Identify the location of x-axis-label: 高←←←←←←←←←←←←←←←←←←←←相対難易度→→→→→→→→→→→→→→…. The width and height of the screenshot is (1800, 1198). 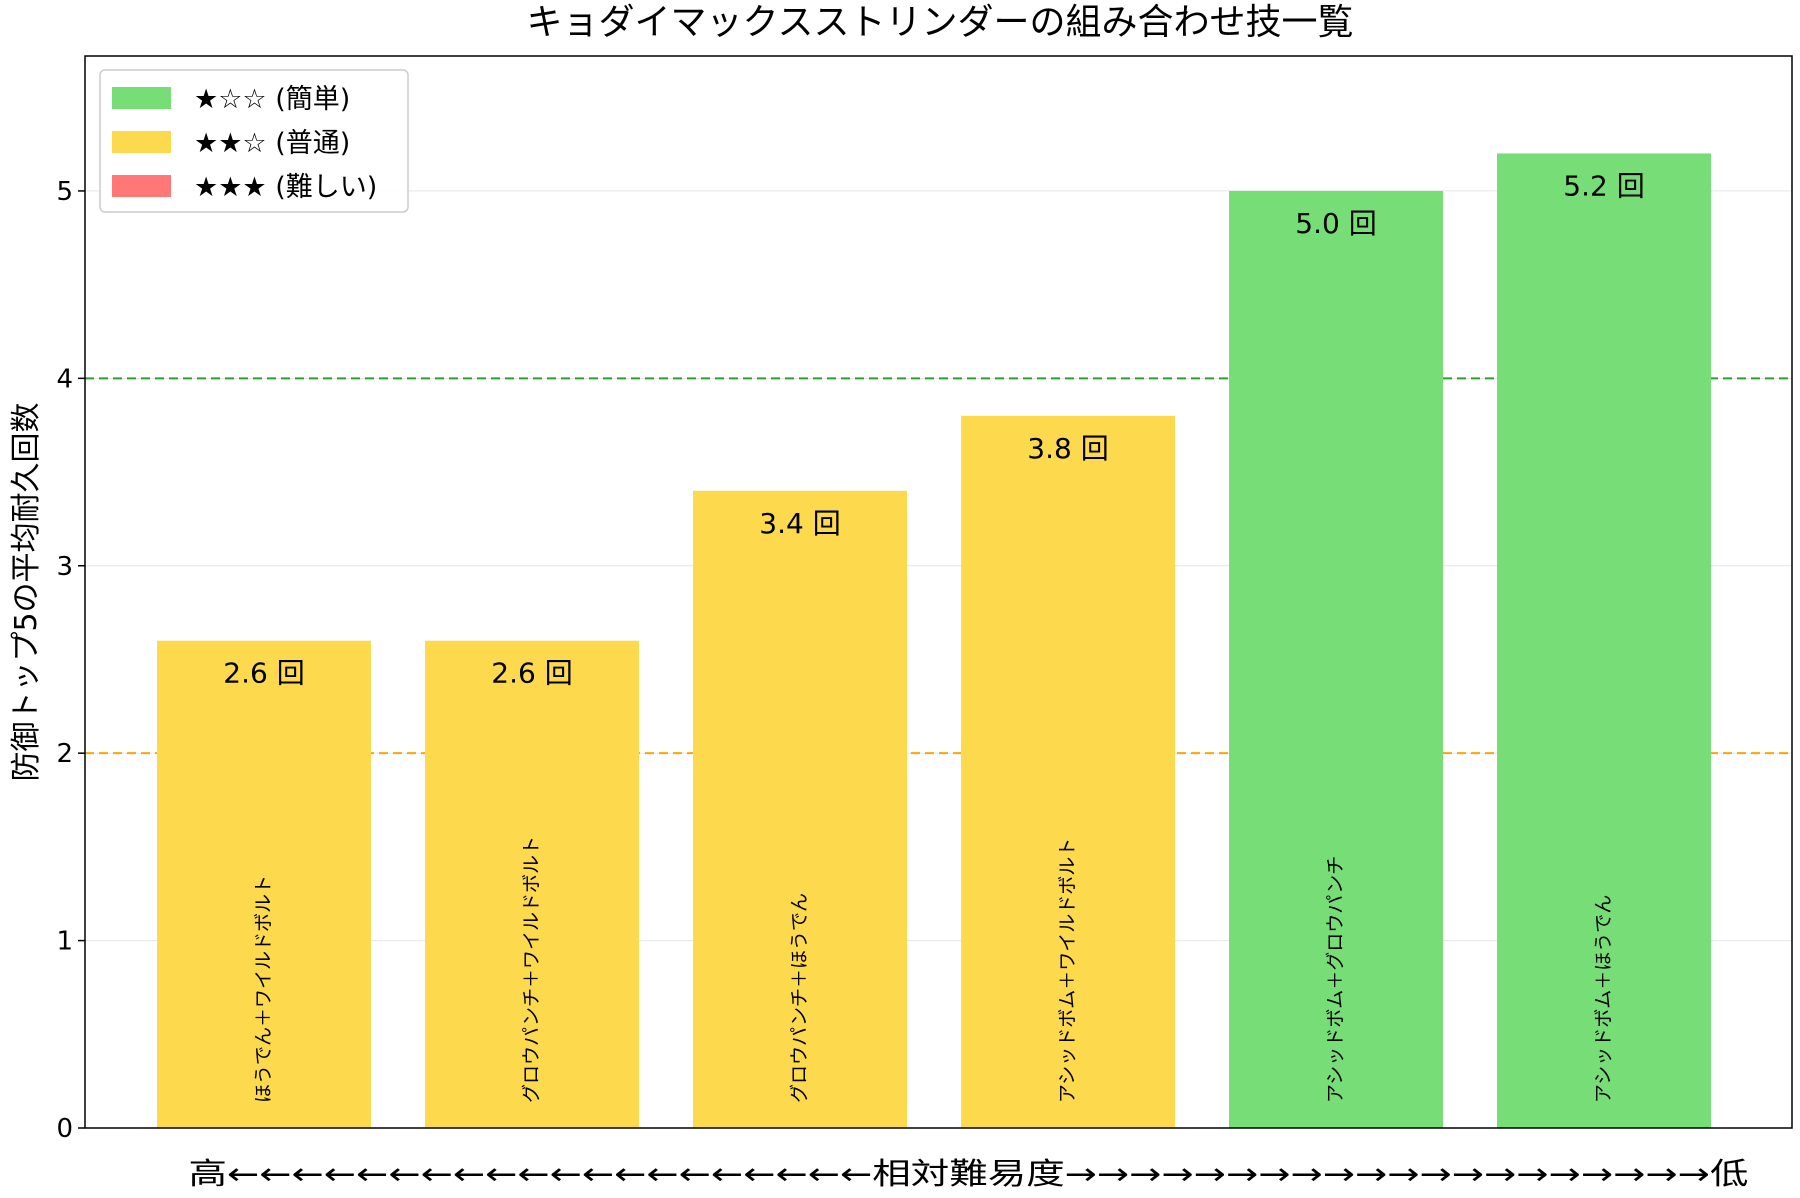
(969, 1174).